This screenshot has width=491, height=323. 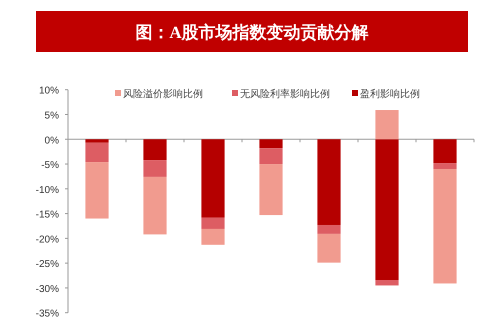 I want to click on y-tick-label: -5%, so click(x=50, y=166).